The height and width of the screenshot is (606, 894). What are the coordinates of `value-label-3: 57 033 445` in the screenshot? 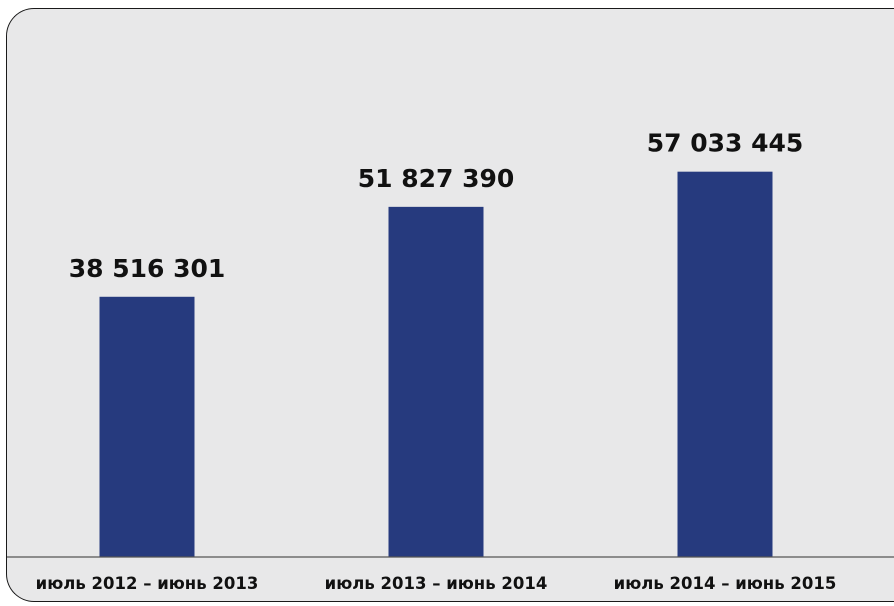 It's located at (725, 143).